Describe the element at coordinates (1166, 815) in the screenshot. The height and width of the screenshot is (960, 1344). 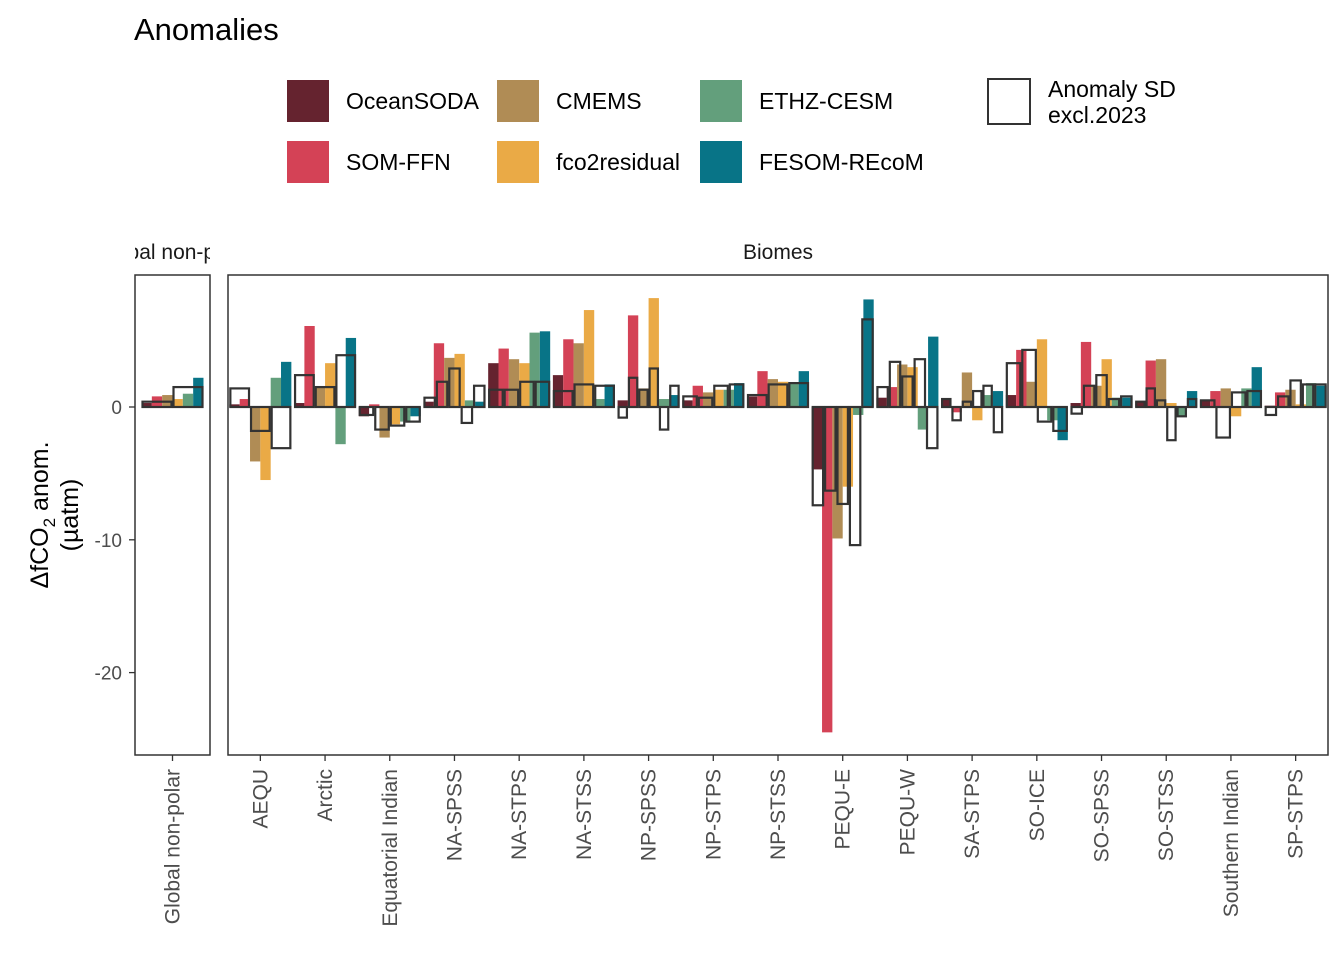
I see `x-tick-label-so-stss: SO-STSS` at that location.